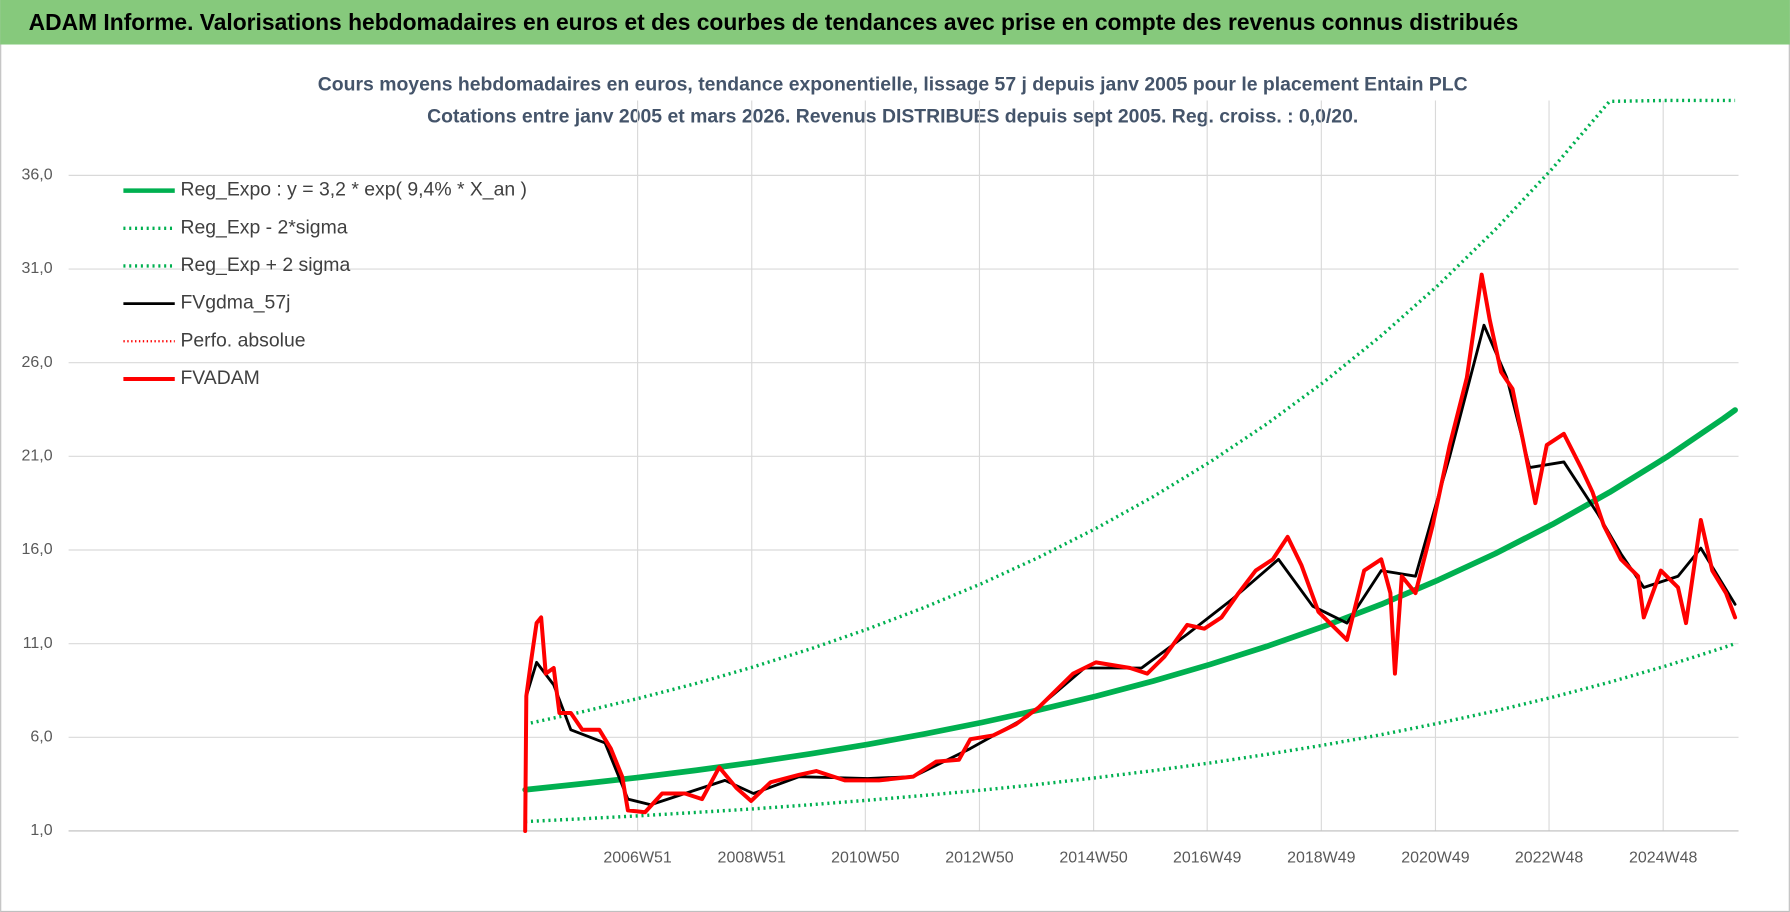  Describe the element at coordinates (37, 175) in the screenshot. I see `y-tick-label: 36,0` at that location.